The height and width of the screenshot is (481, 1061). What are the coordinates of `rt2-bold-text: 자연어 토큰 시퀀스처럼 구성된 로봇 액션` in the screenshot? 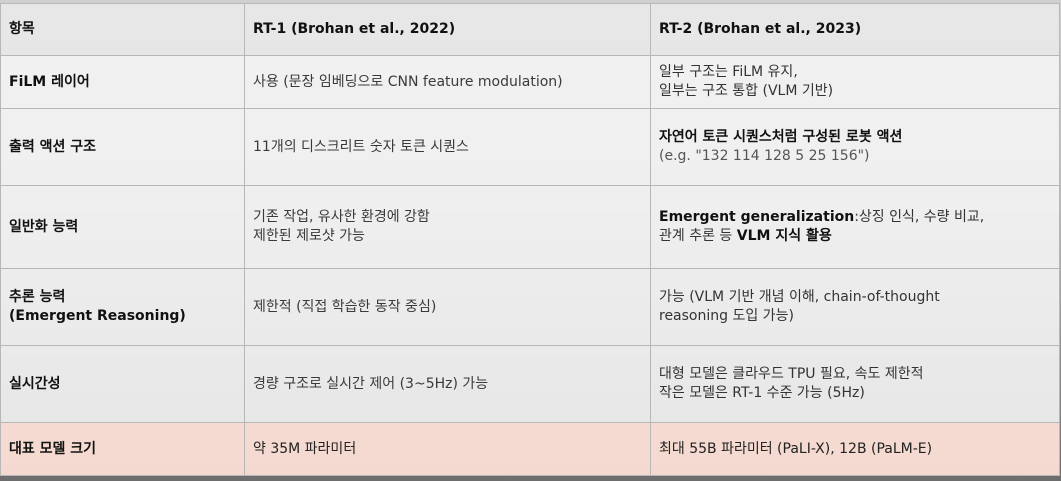 It's located at (781, 137).